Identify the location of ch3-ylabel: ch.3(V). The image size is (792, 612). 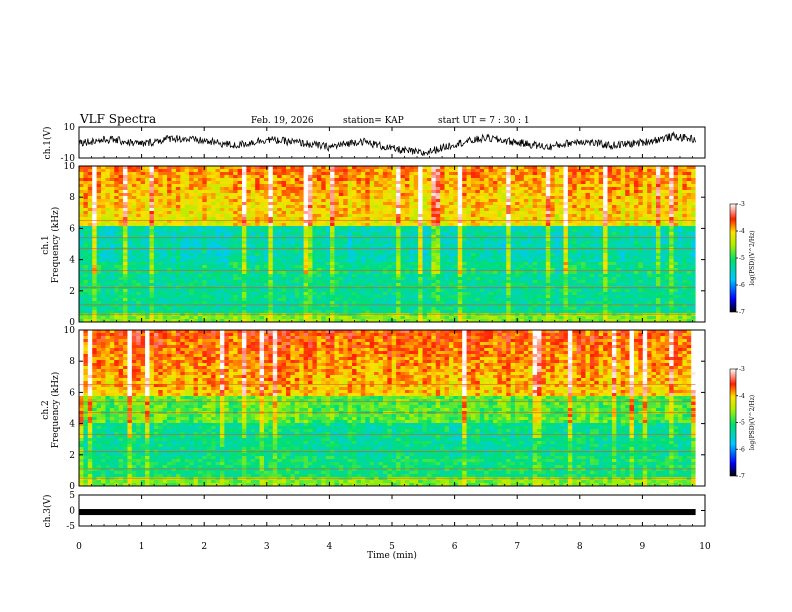
(47, 511).